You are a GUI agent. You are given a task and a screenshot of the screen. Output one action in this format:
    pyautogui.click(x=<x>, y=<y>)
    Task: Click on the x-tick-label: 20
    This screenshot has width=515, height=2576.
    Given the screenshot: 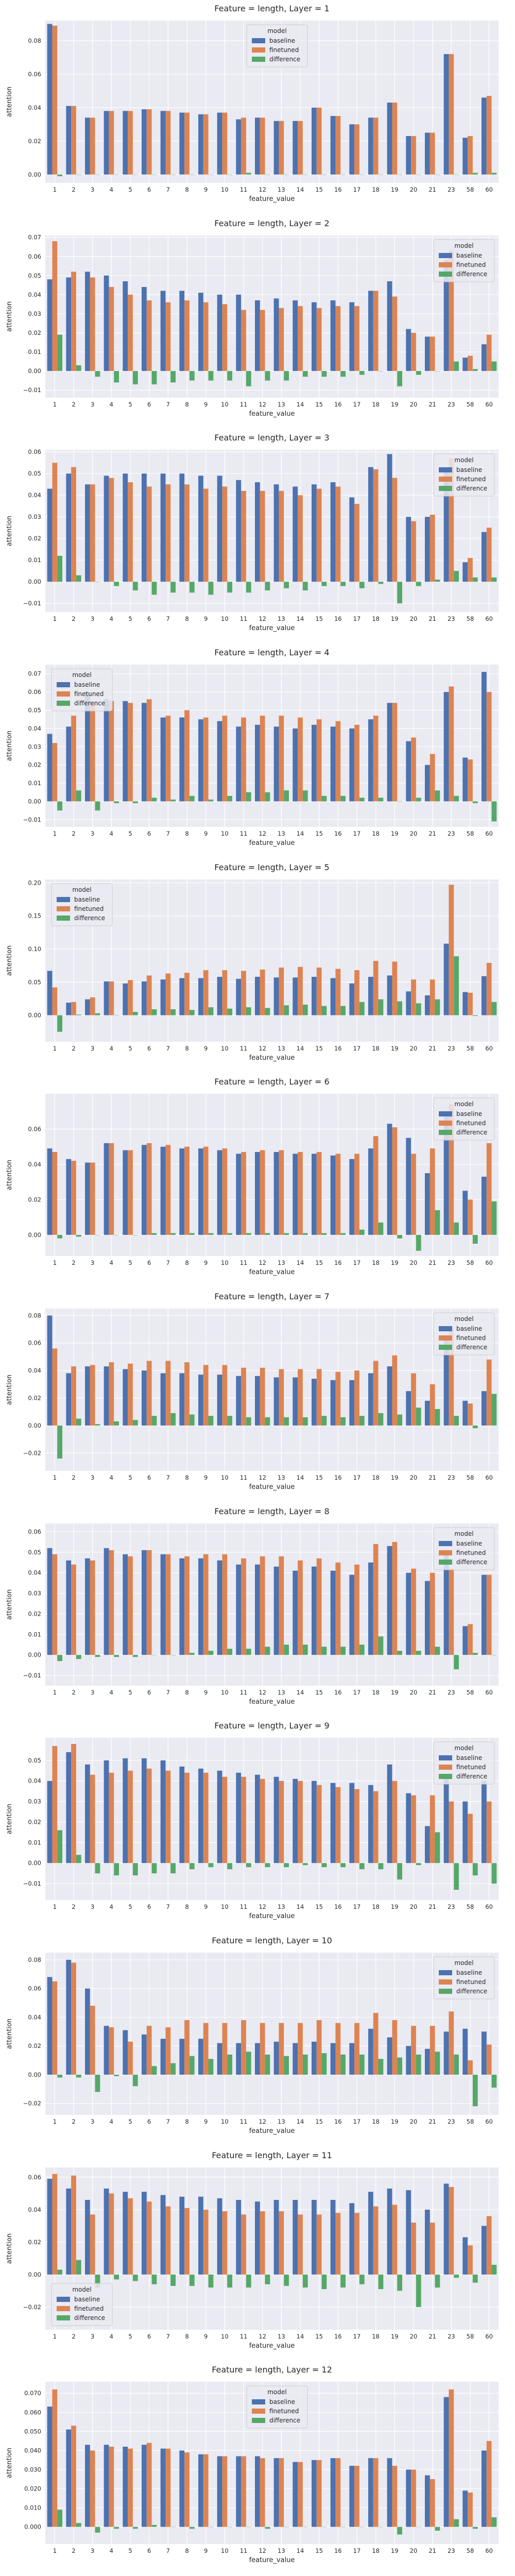 What is the action you would take?
    pyautogui.click(x=414, y=189)
    